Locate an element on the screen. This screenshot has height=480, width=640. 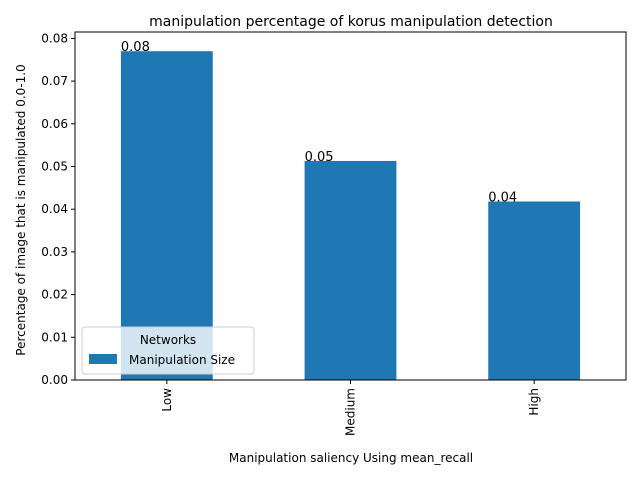
bar-value-label-low: 0.08 is located at coordinates (135, 47).